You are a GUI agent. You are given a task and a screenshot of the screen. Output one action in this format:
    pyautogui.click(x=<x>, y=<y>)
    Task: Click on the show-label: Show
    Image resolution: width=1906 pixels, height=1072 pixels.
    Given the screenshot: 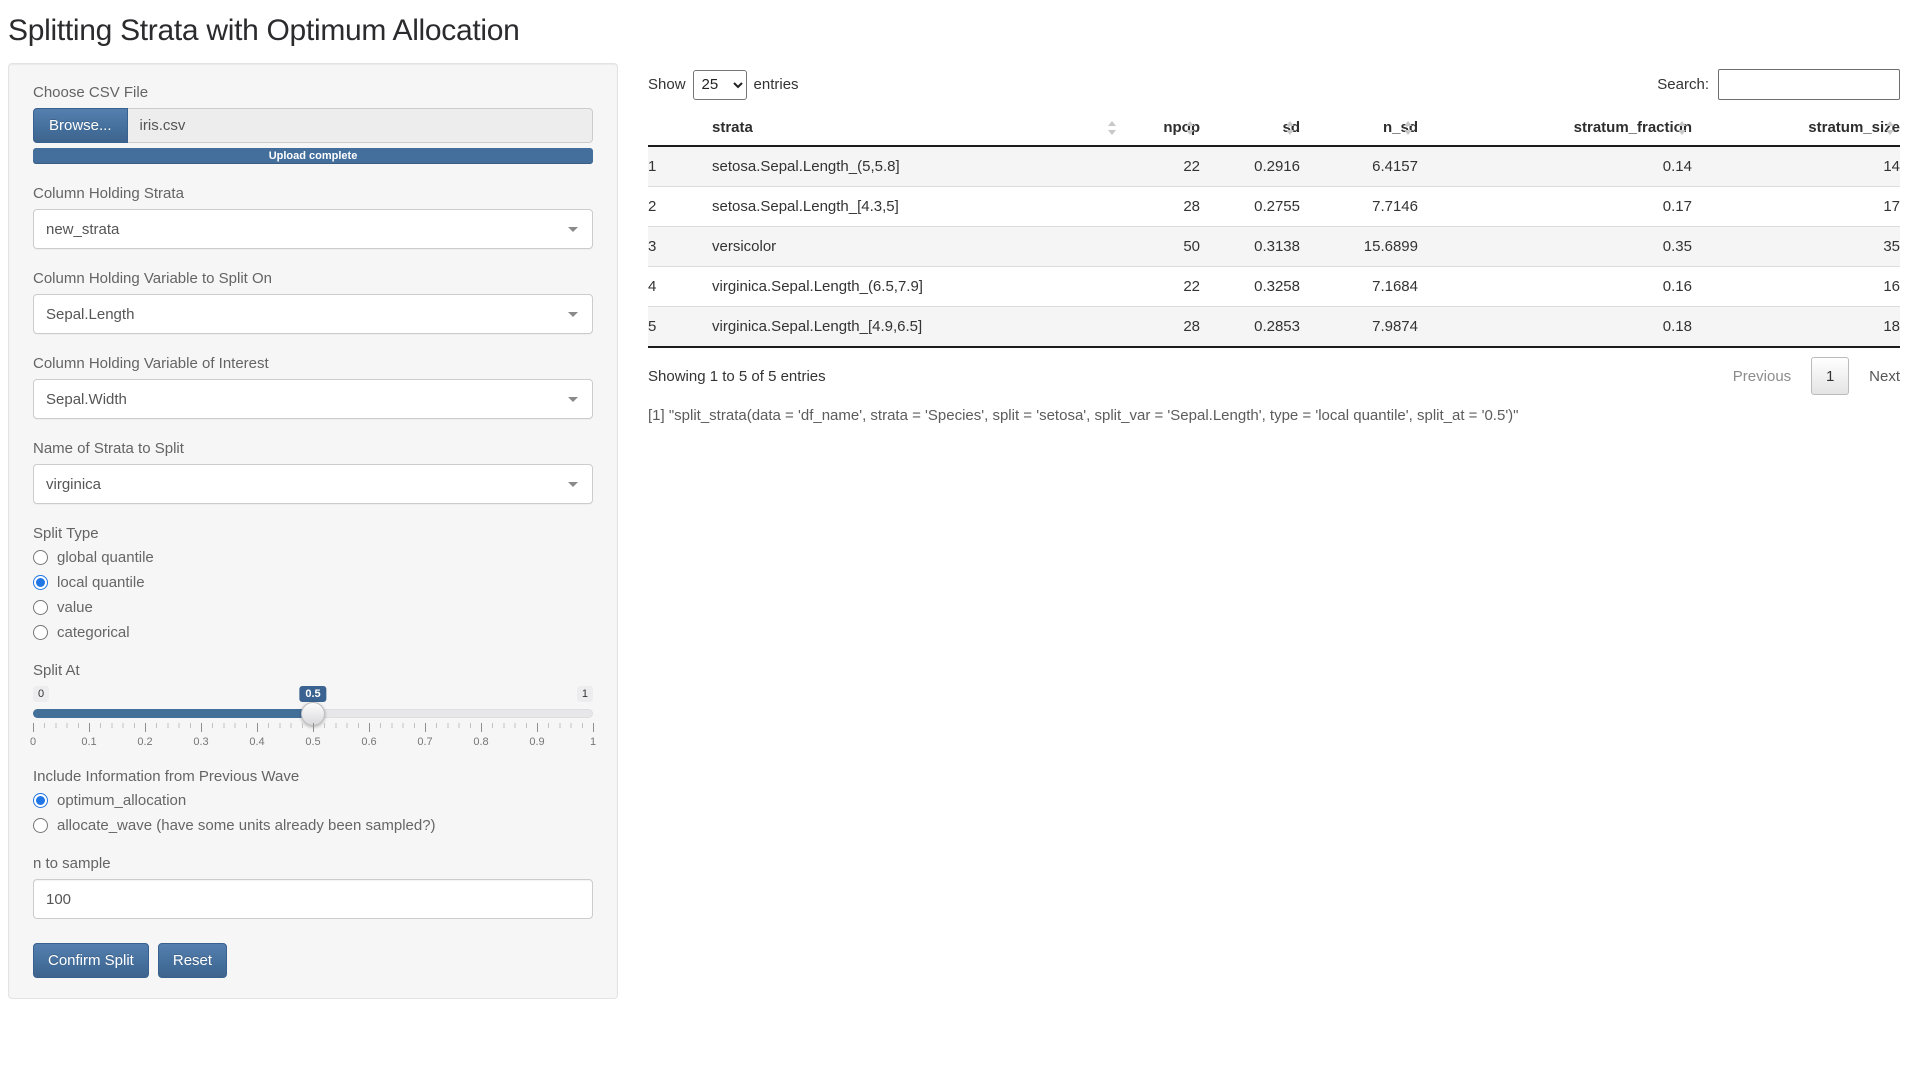 What is the action you would take?
    pyautogui.click(x=667, y=84)
    